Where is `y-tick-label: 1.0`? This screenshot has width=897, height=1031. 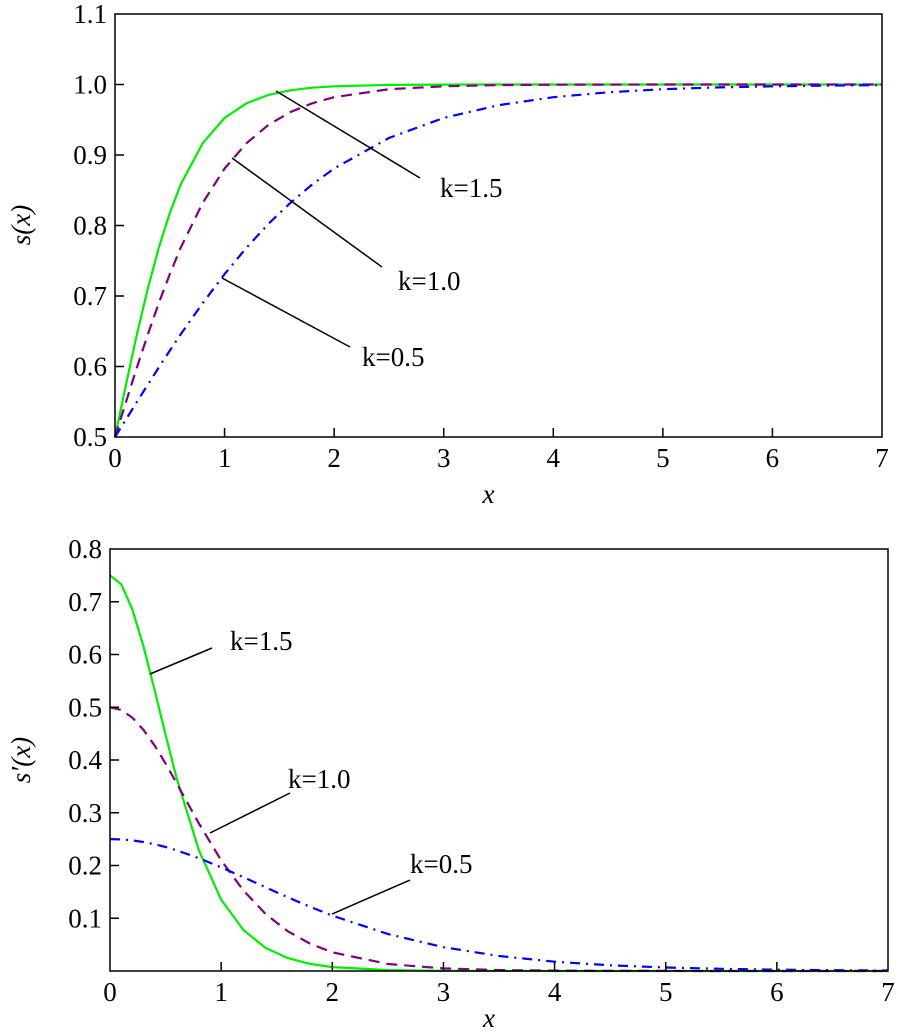 y-tick-label: 1.0 is located at coordinates (90, 85).